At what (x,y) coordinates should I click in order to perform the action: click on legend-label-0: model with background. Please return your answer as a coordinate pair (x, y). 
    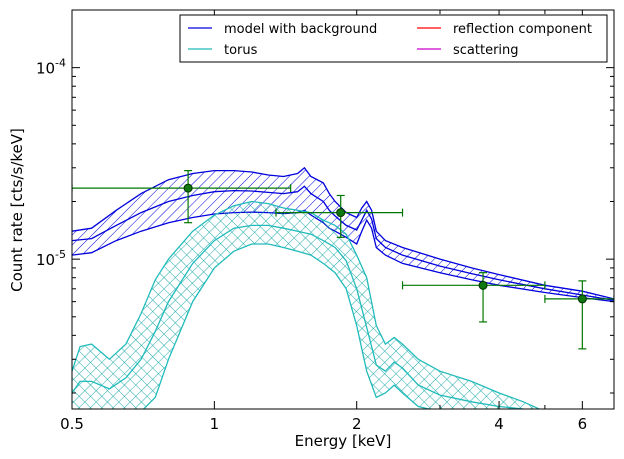
    Looking at the image, I should click on (300, 29).